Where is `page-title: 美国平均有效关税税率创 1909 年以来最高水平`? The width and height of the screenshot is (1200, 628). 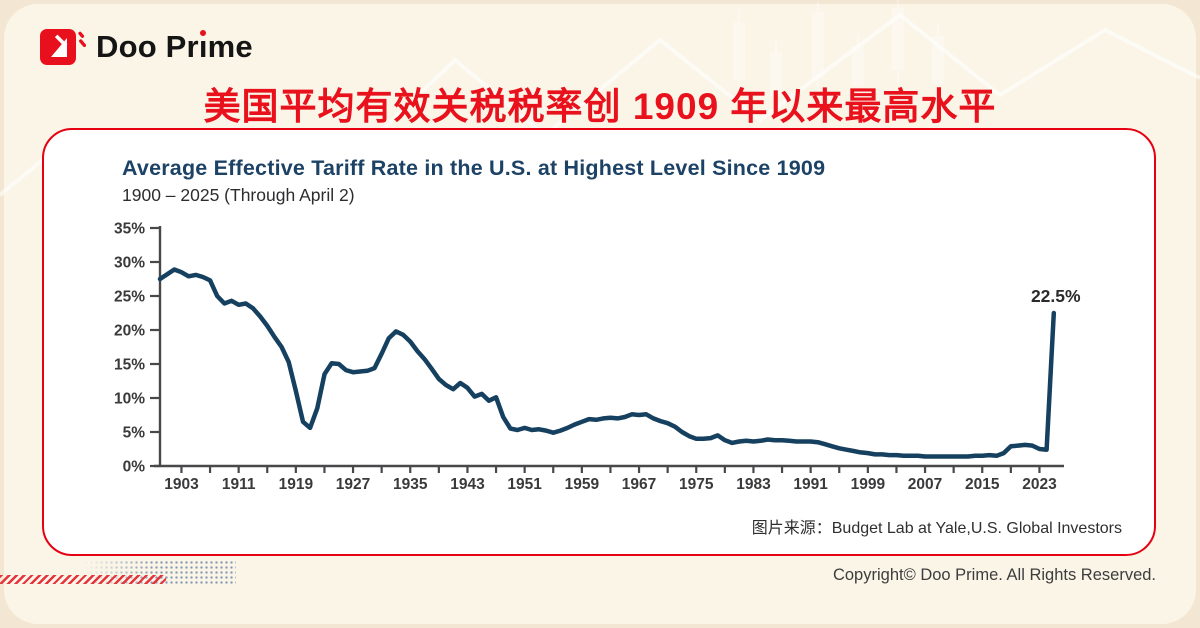
page-title: 美国平均有效关税税率创 1909 年以来最高水平 is located at coordinates (600, 106).